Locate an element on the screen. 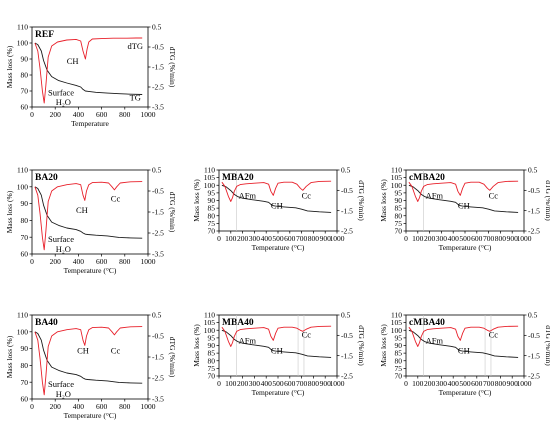 Image resolution: width=550 pixels, height=444 pixels. y-tick-label: 85 is located at coordinates (399, 353).